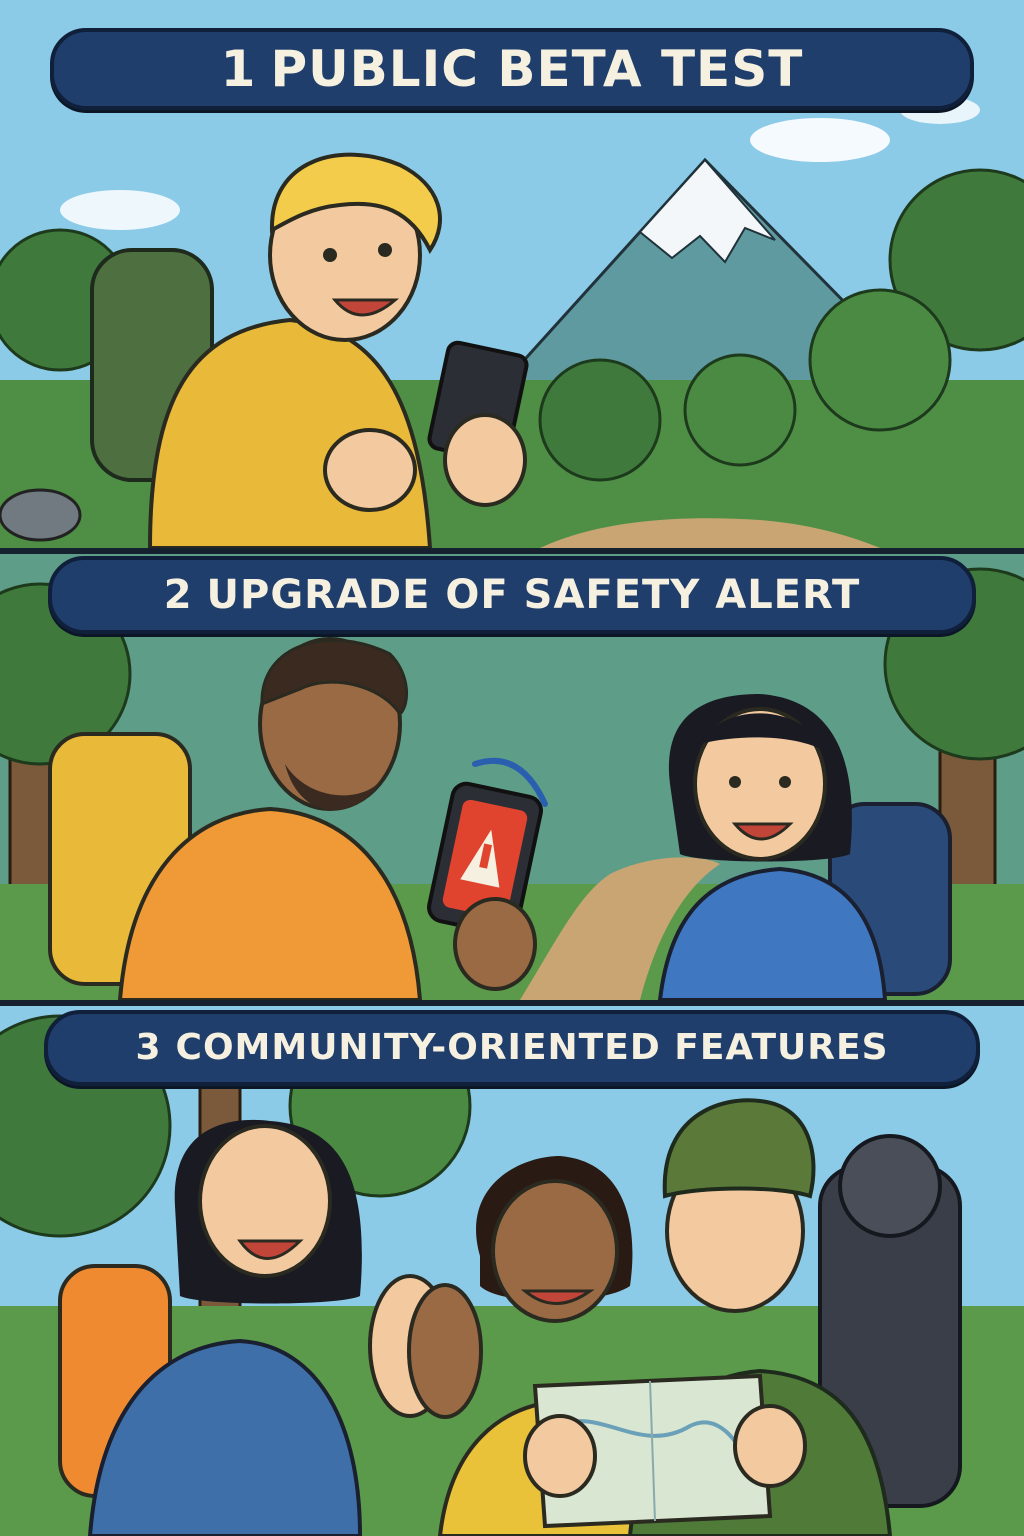 This screenshot has height=1536, width=1024. Describe the element at coordinates (480, 858) in the screenshot. I see `warning-icon` at that location.